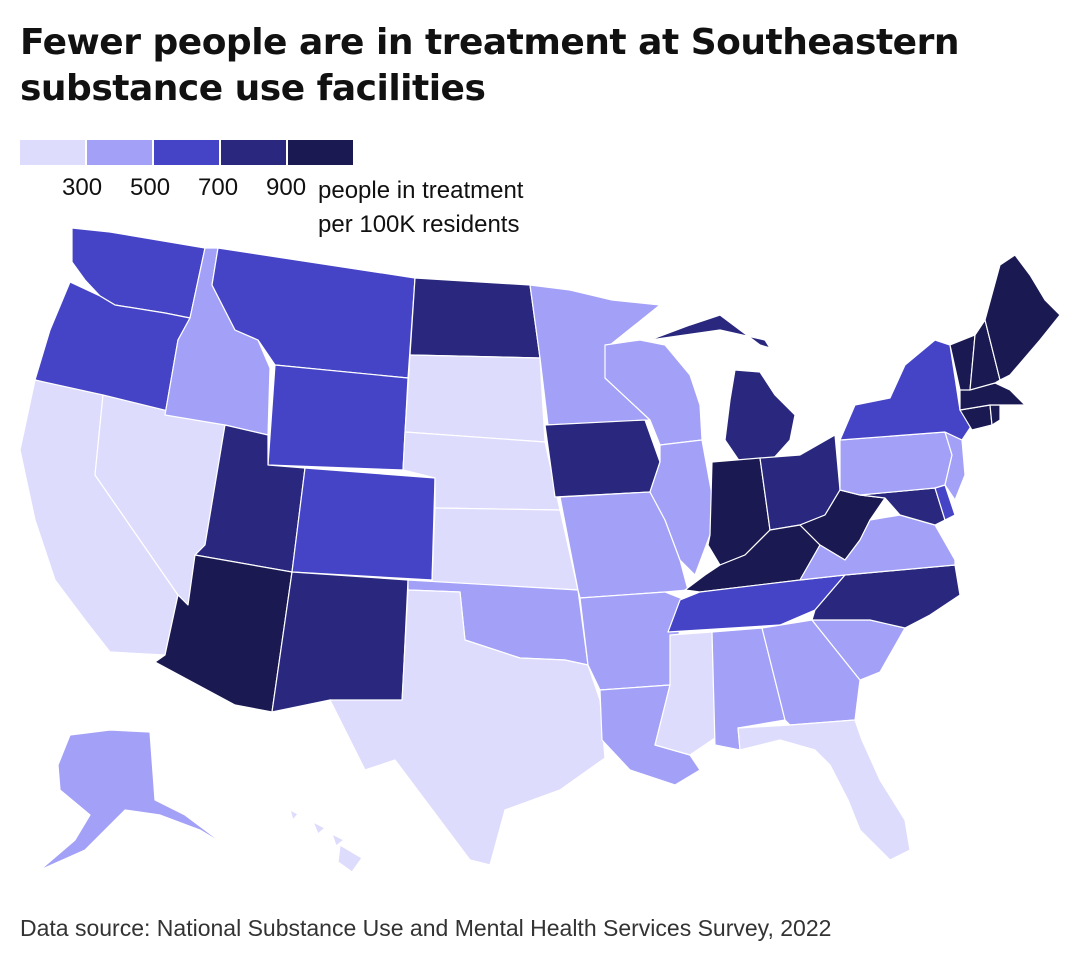 This screenshot has height=968, width=1080. What do you see at coordinates (505, 549) in the screenshot?
I see `state-KS` at bounding box center [505, 549].